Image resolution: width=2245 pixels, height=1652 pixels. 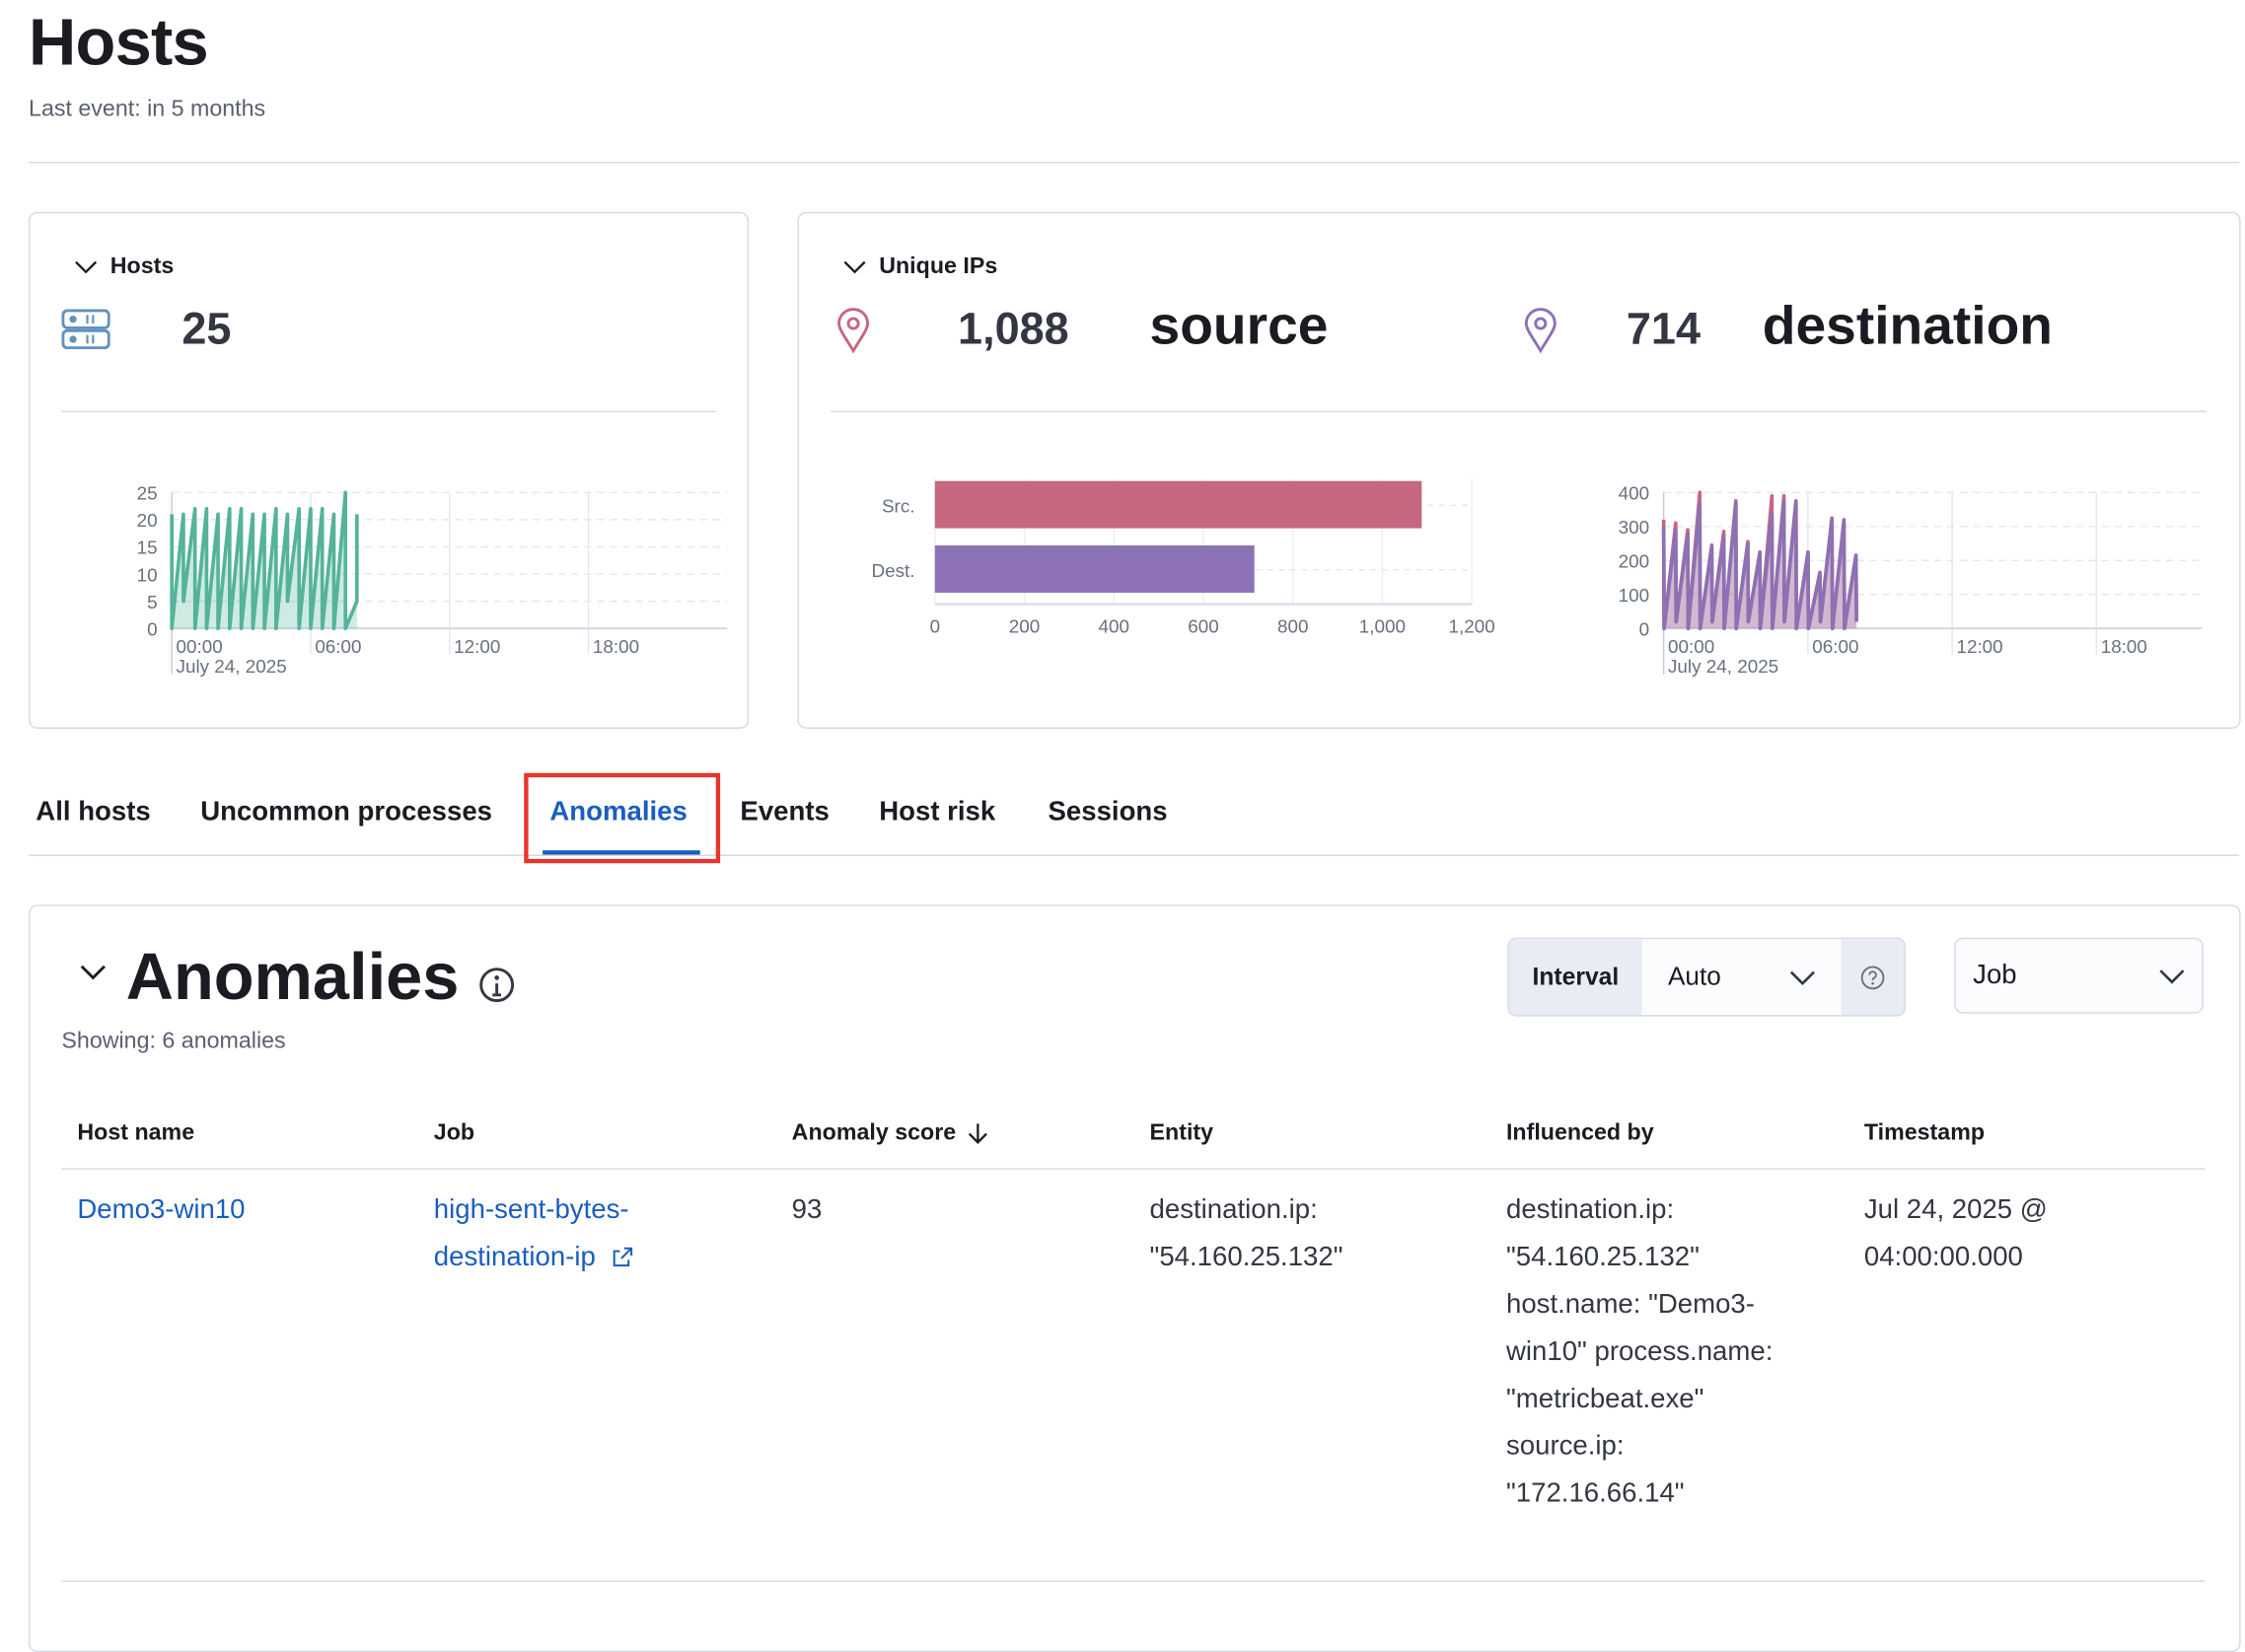 I want to click on y-tick-label: 5, so click(x=152, y=602).